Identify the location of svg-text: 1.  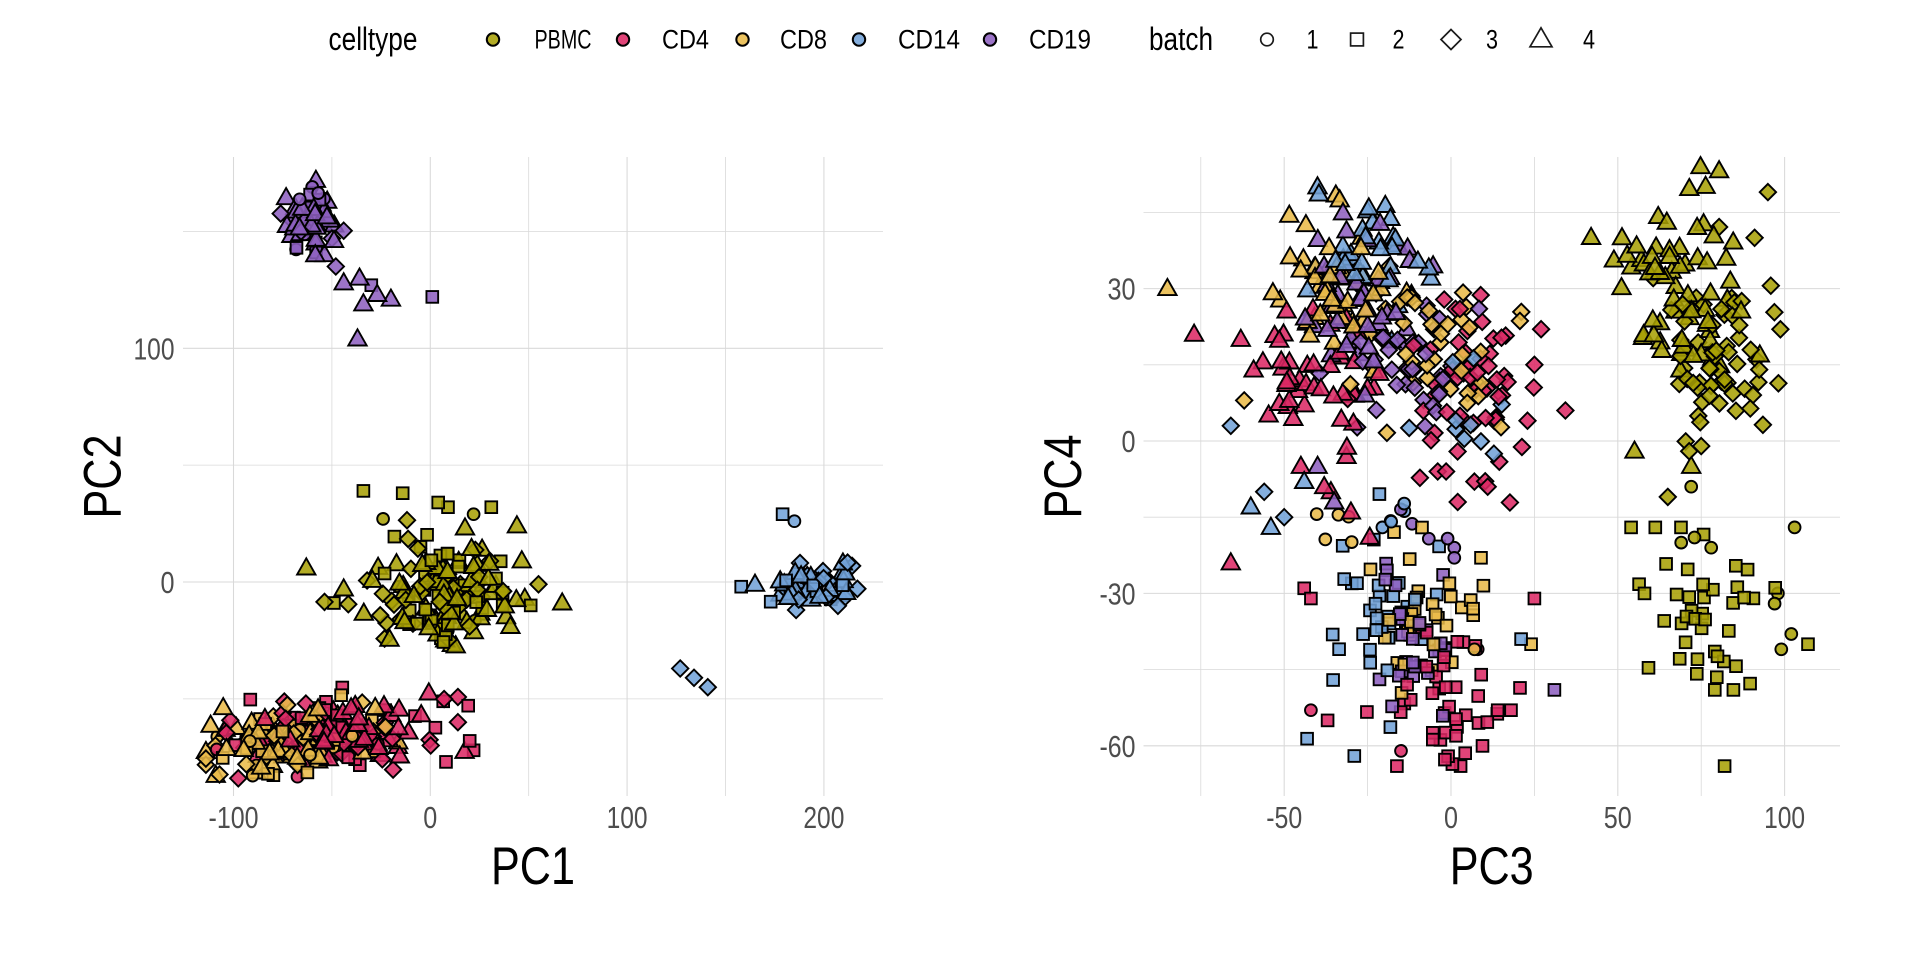
(1313, 40).